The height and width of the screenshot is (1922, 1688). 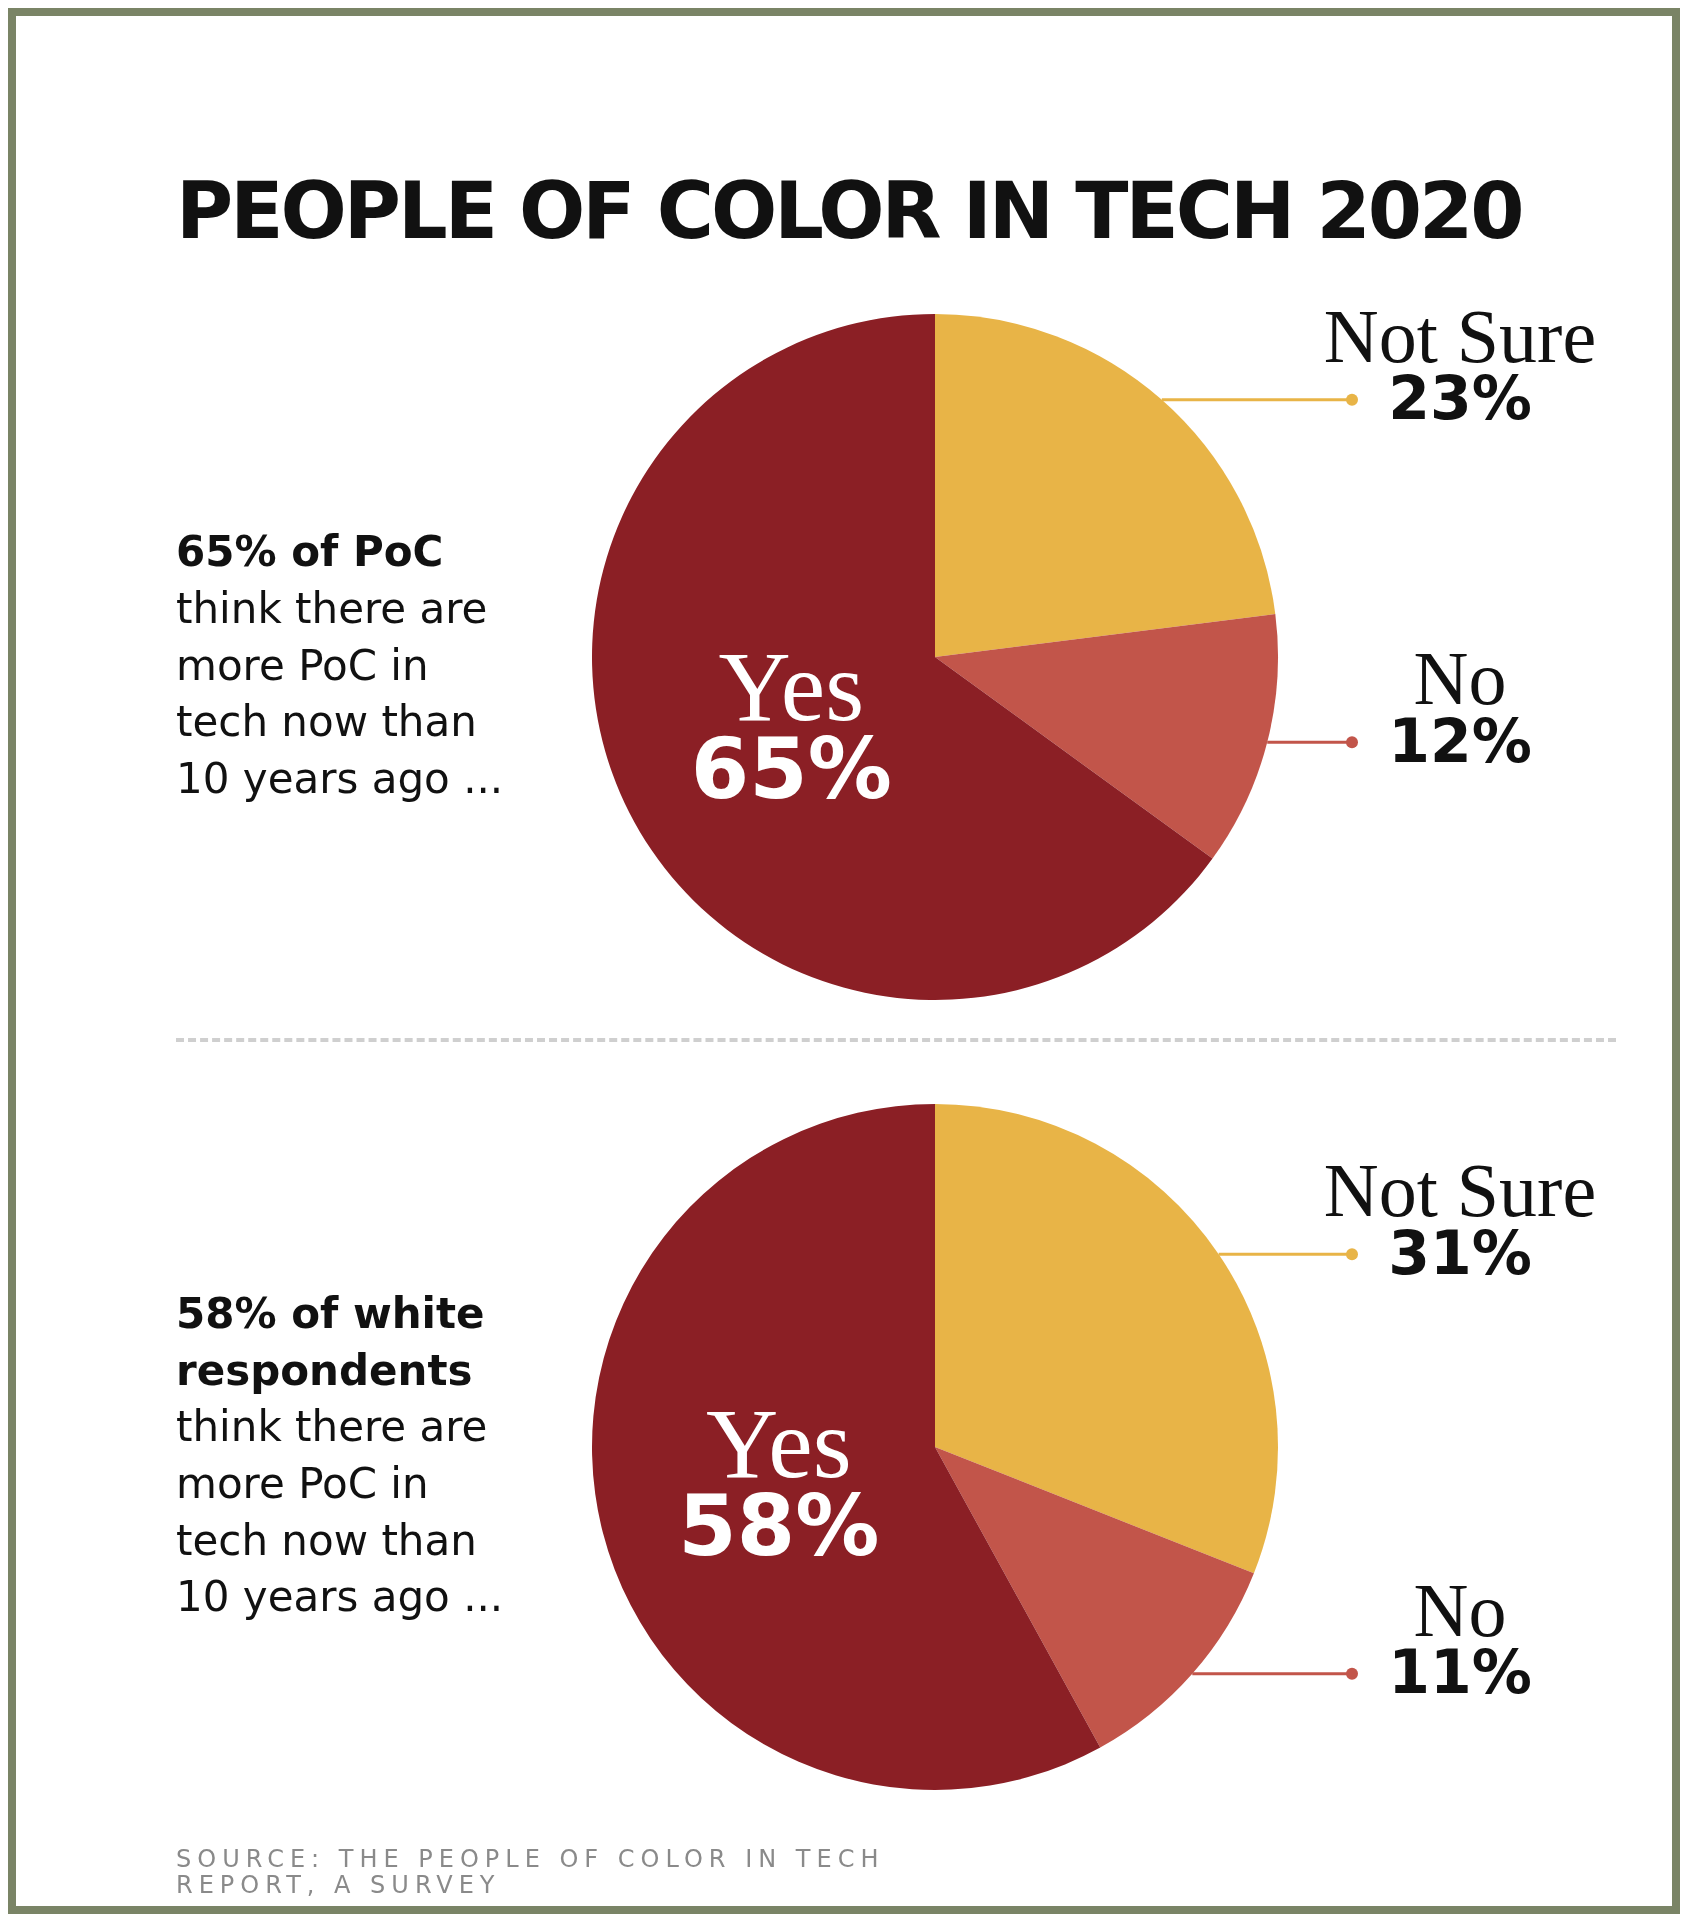 I want to click on source-note: SOURCE: THE PEOPLE OF COLOR IN TECH REPORT, A SURVEY, so click(x=531, y=1872).